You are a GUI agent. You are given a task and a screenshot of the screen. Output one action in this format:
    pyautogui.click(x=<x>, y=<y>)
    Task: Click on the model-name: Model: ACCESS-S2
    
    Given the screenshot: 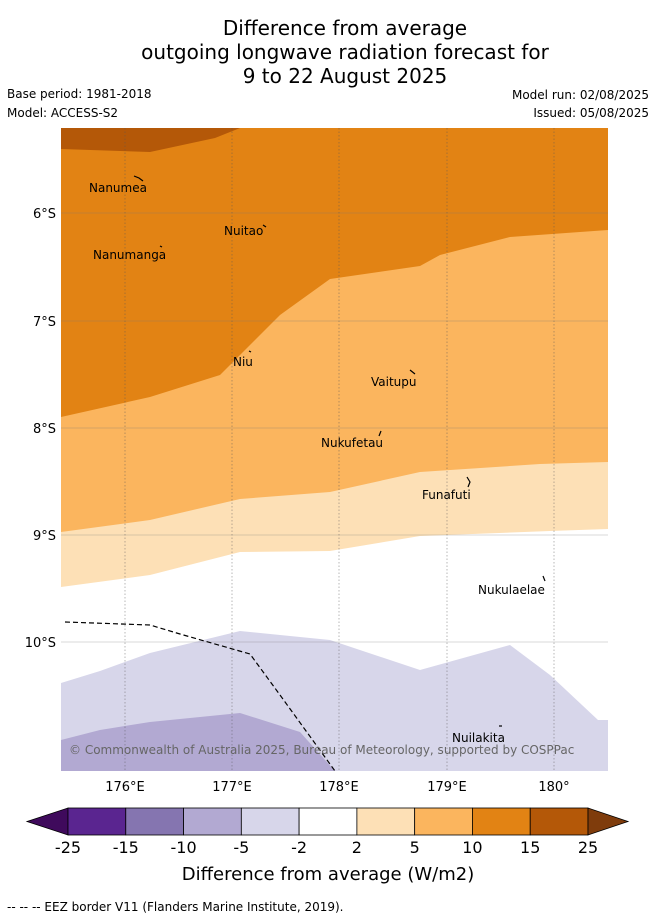 What is the action you would take?
    pyautogui.click(x=63, y=113)
    